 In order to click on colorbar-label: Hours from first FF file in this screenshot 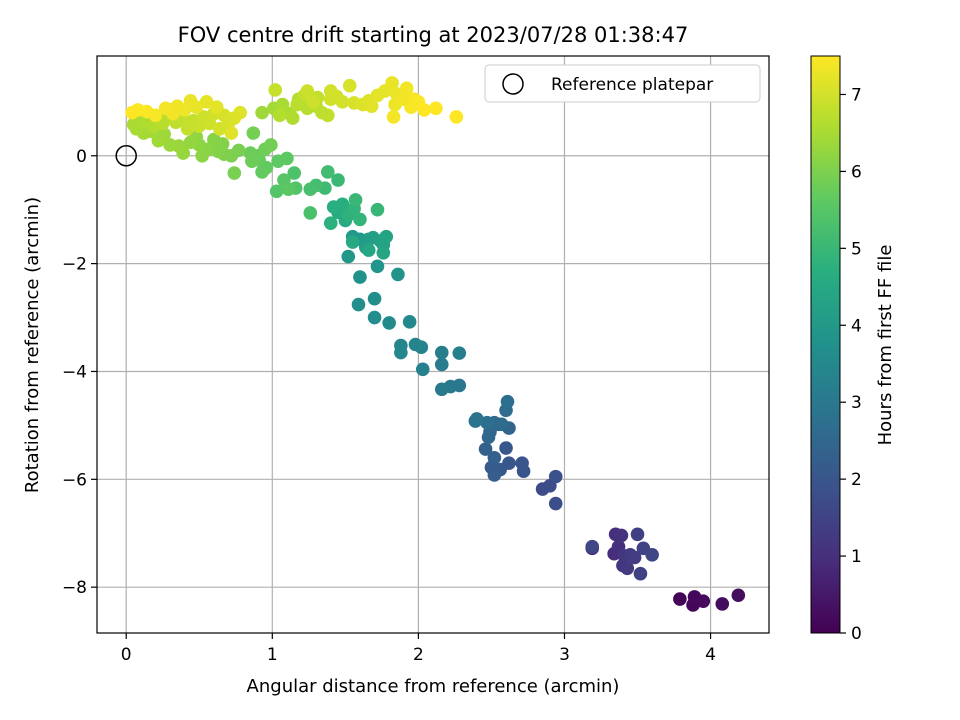, I will do `click(885, 345)`.